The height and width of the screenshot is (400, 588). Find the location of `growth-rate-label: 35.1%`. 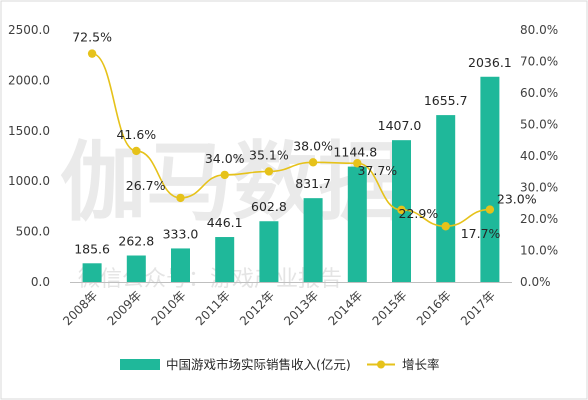

growth-rate-label: 35.1% is located at coordinates (269, 154).